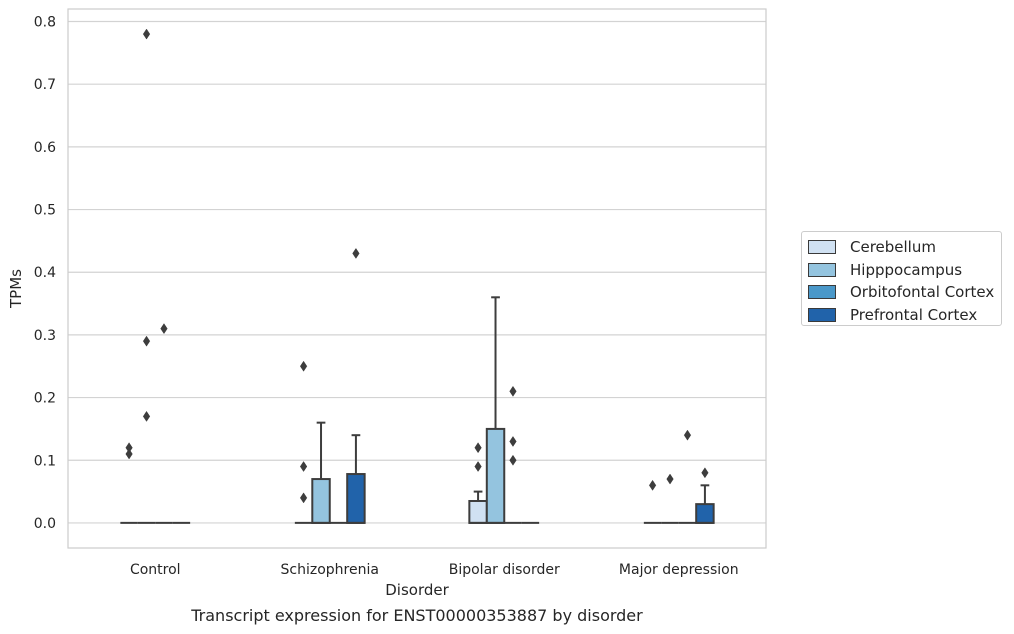  Describe the element at coordinates (504, 570) in the screenshot. I see `x-tick-label: Bipolar disorder` at that location.